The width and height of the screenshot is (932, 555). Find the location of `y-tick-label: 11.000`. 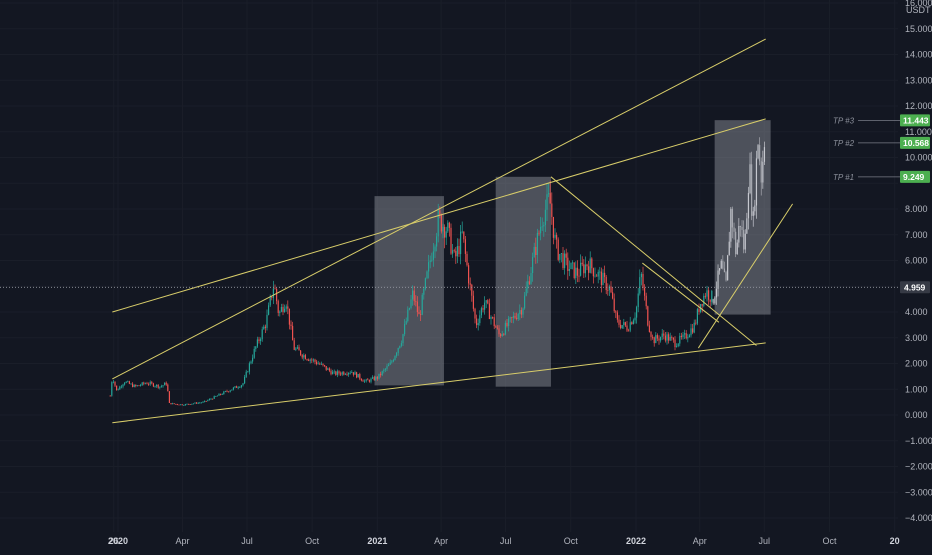

y-tick-label: 11.000 is located at coordinates (918, 132).